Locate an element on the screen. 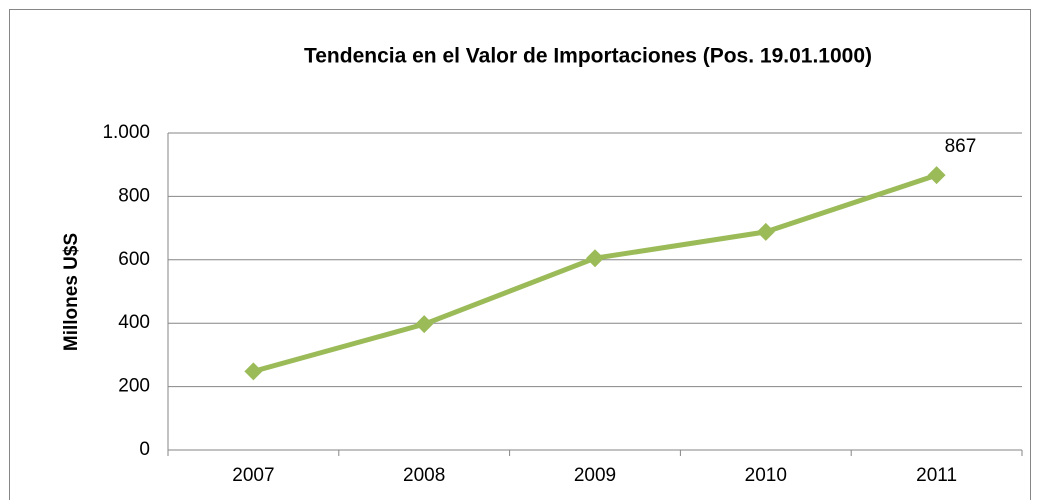  y-tick-label: 200 is located at coordinates (134, 386).